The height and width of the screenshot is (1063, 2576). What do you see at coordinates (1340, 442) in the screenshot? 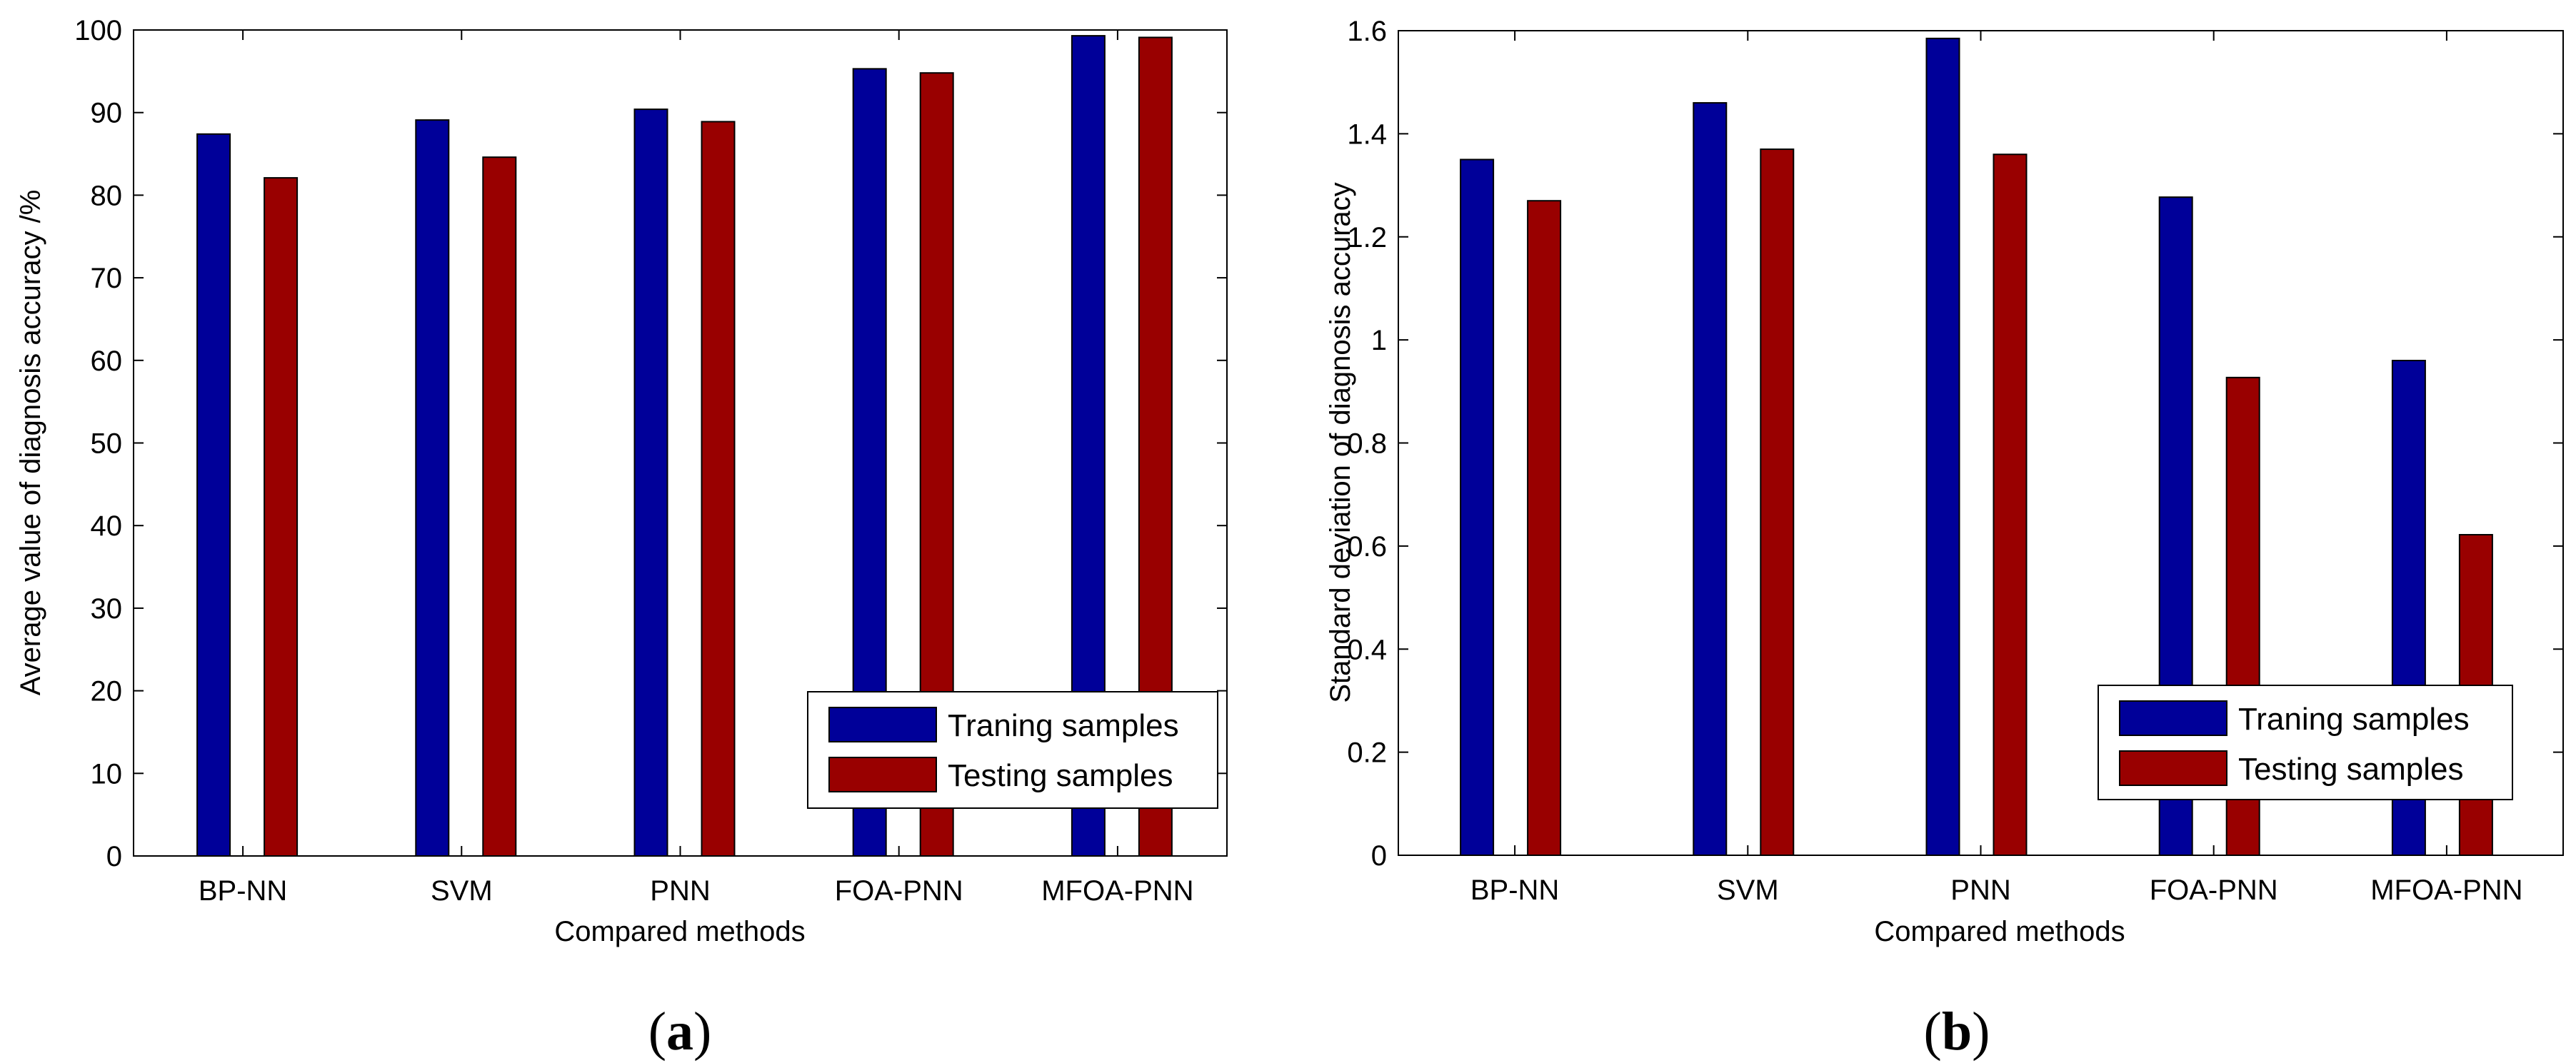
I see `y-axis-title: Standard deviation of diagnosis accuracy` at bounding box center [1340, 442].